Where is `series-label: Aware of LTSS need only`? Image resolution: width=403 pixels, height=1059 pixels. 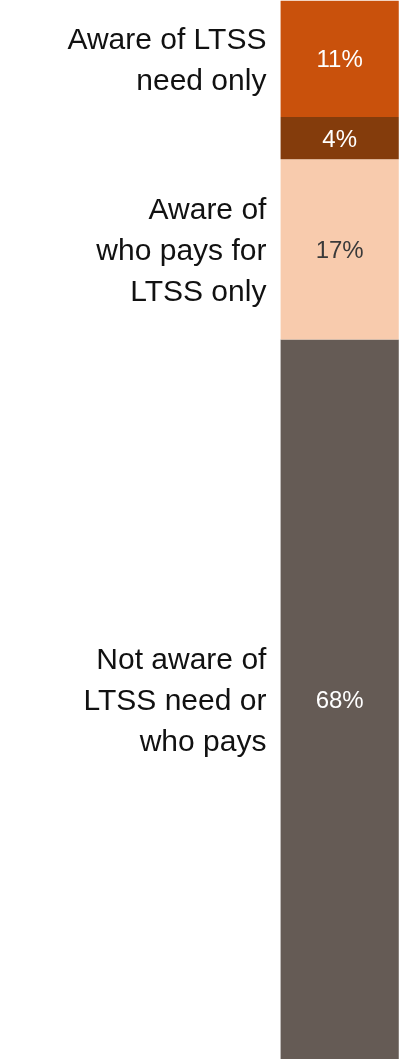 series-label: Aware of LTSS need only is located at coordinates (167, 58).